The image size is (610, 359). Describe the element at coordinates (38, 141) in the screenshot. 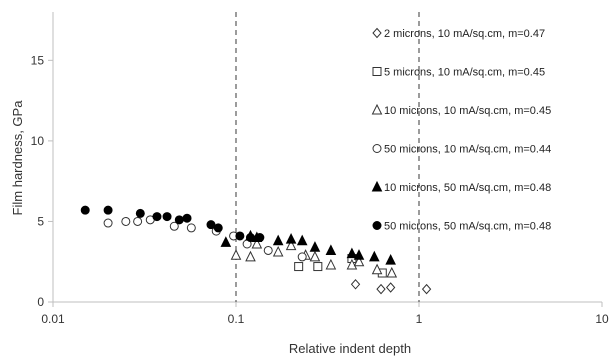

I see `y-tick-label: 10` at that location.